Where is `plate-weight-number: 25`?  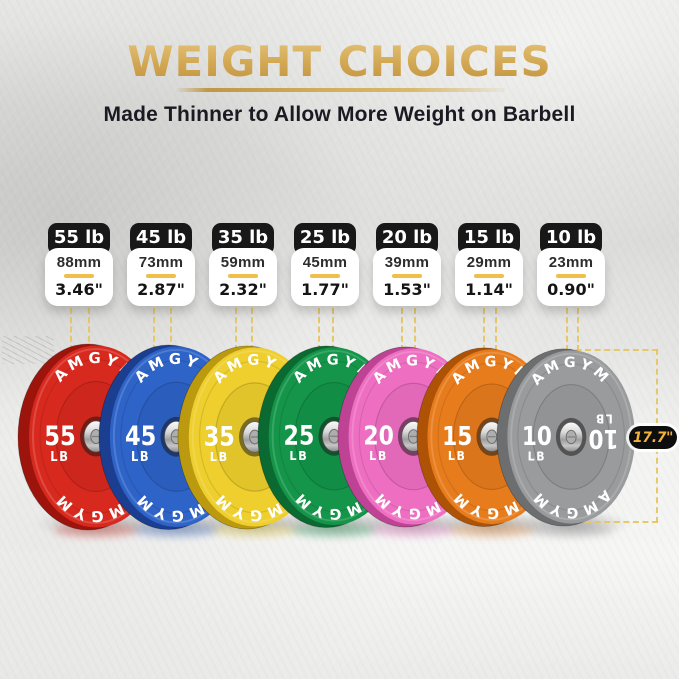
plate-weight-number: 25 is located at coordinates (298, 435).